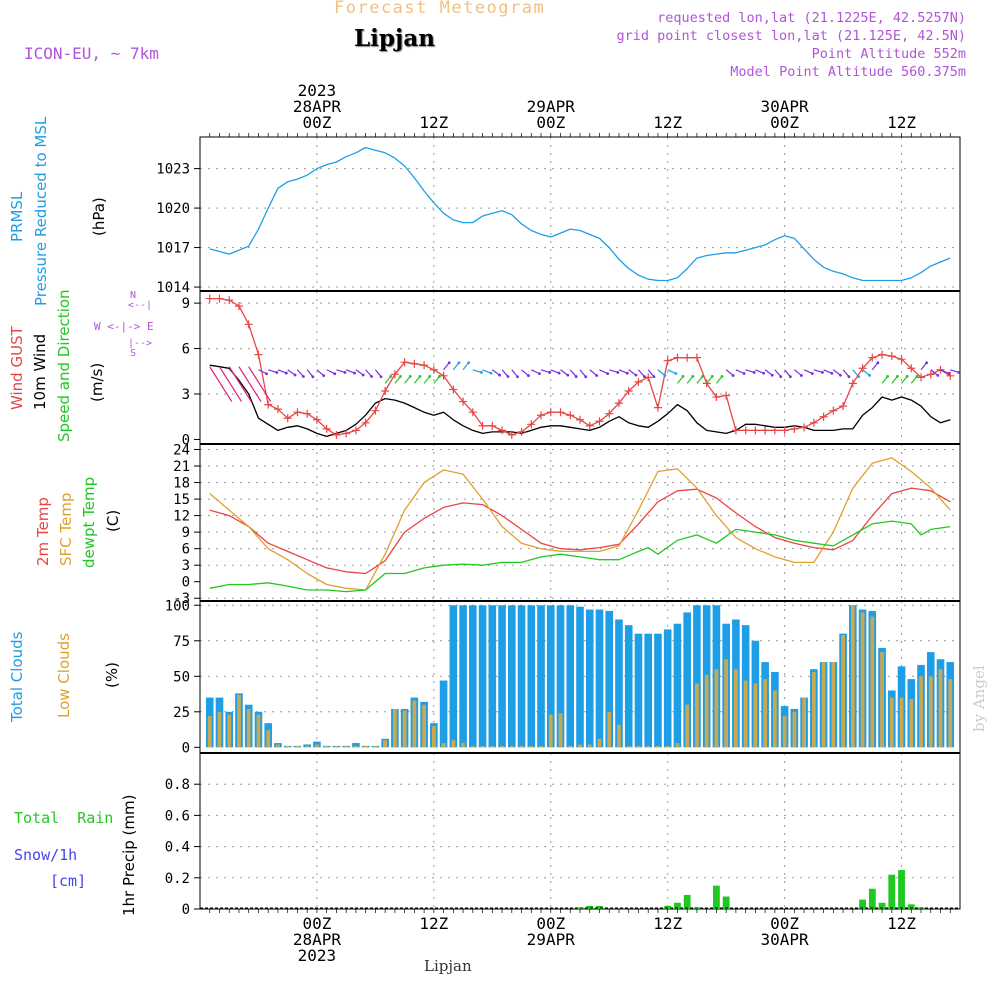  What do you see at coordinates (181, 517) in the screenshot?
I see `y-tick-label: 12` at bounding box center [181, 517].